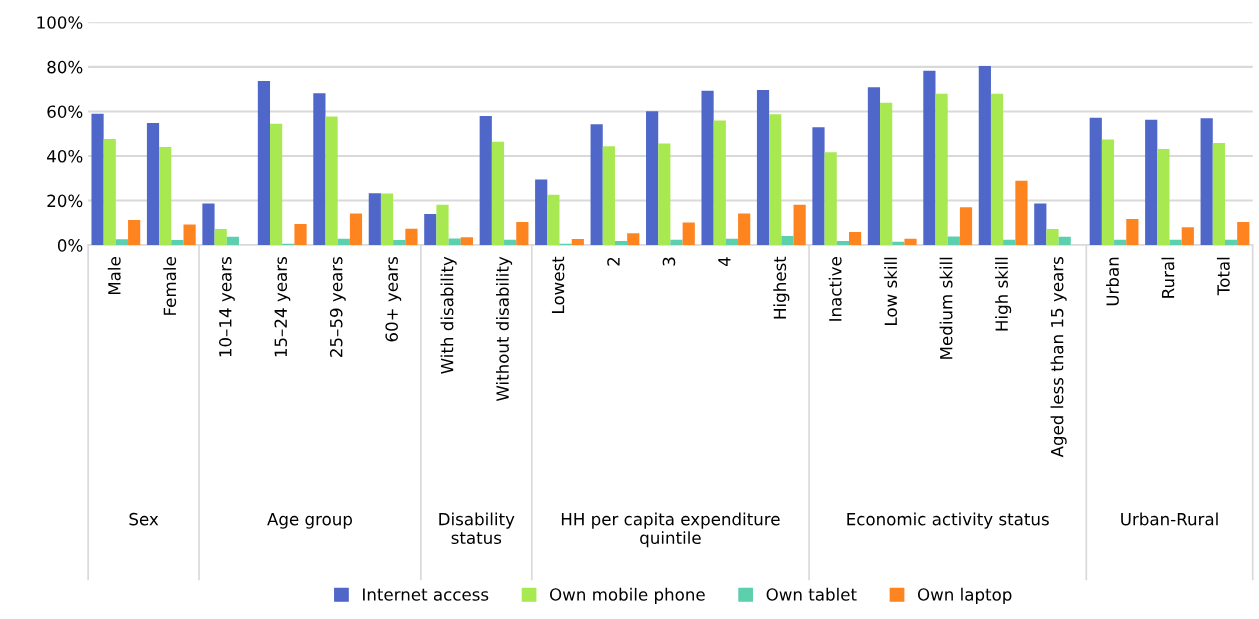 Image resolution: width=1259 pixels, height=619 pixels. I want to click on x-tick-label: Male, so click(114, 276).